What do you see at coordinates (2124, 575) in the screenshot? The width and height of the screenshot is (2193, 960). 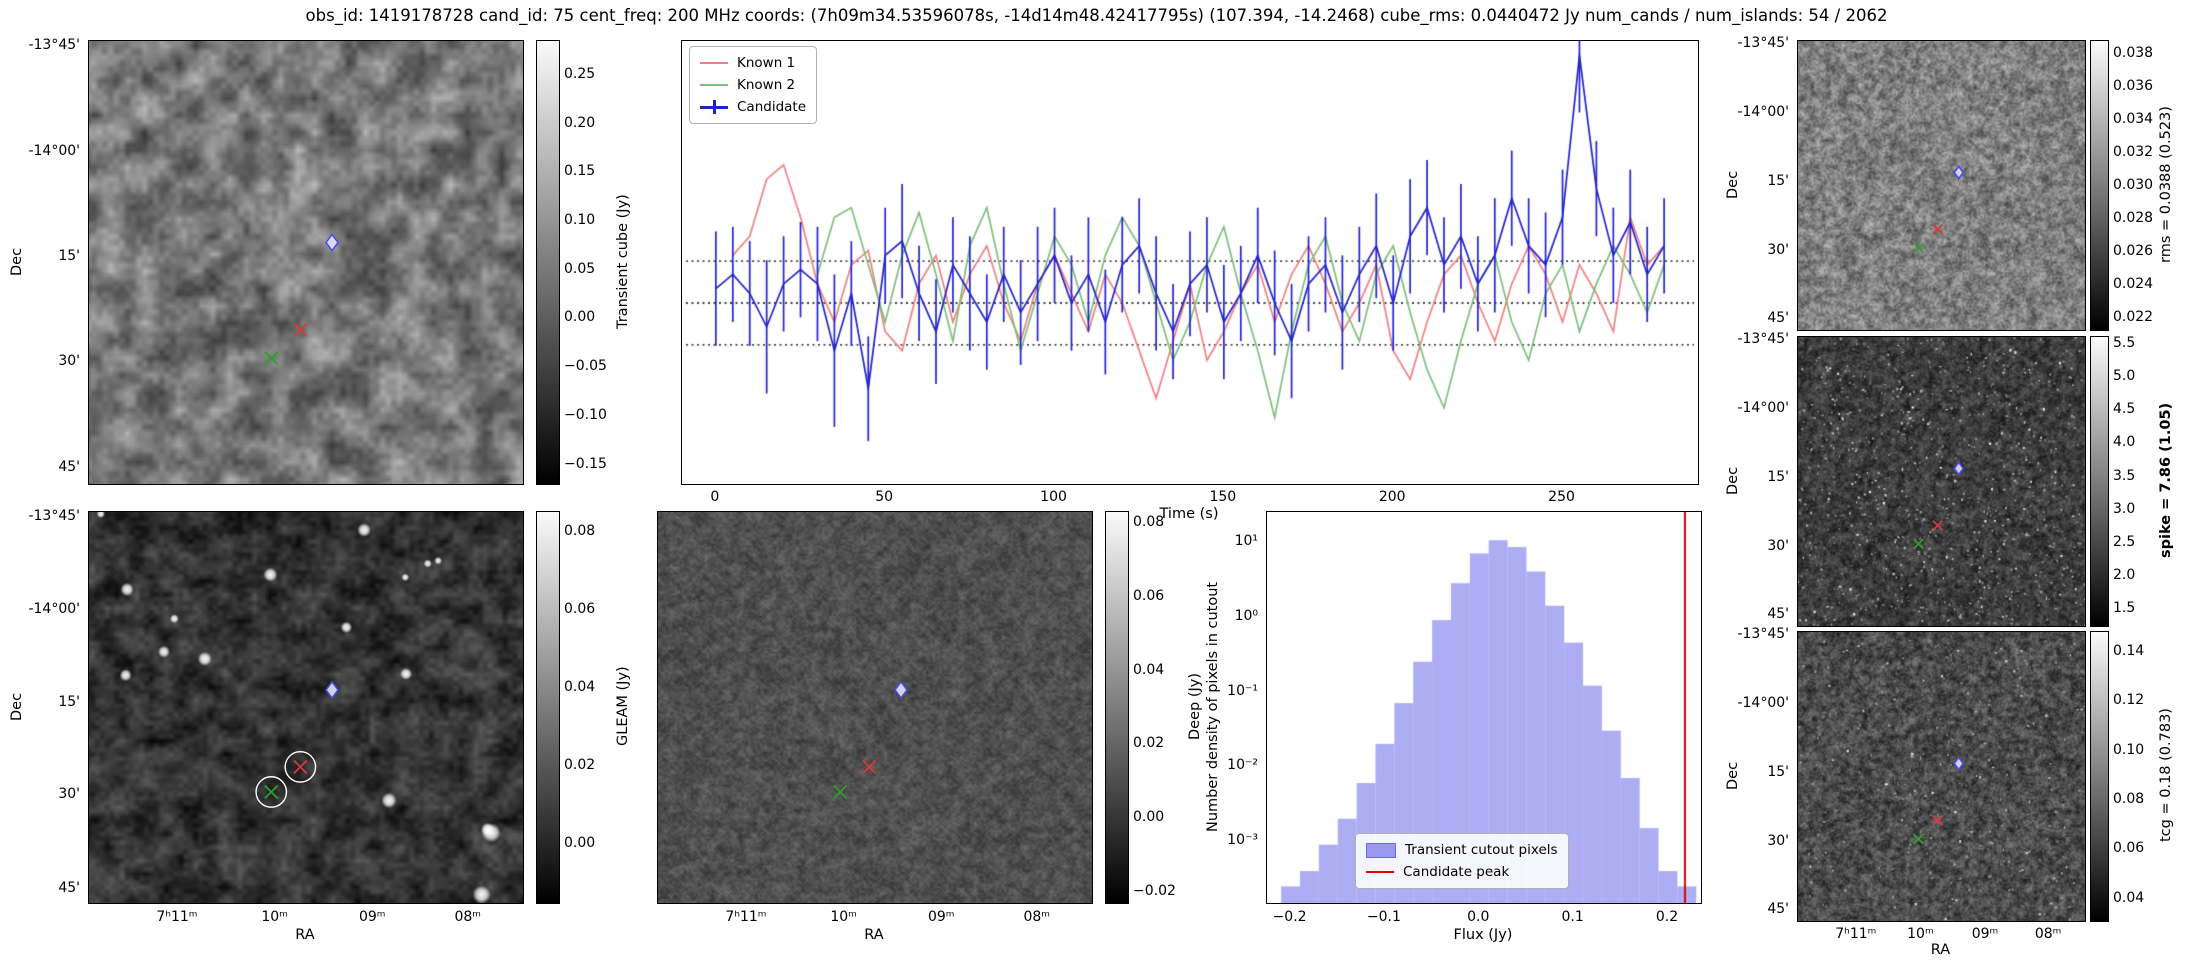 I see `tick-label: 2.0` at bounding box center [2124, 575].